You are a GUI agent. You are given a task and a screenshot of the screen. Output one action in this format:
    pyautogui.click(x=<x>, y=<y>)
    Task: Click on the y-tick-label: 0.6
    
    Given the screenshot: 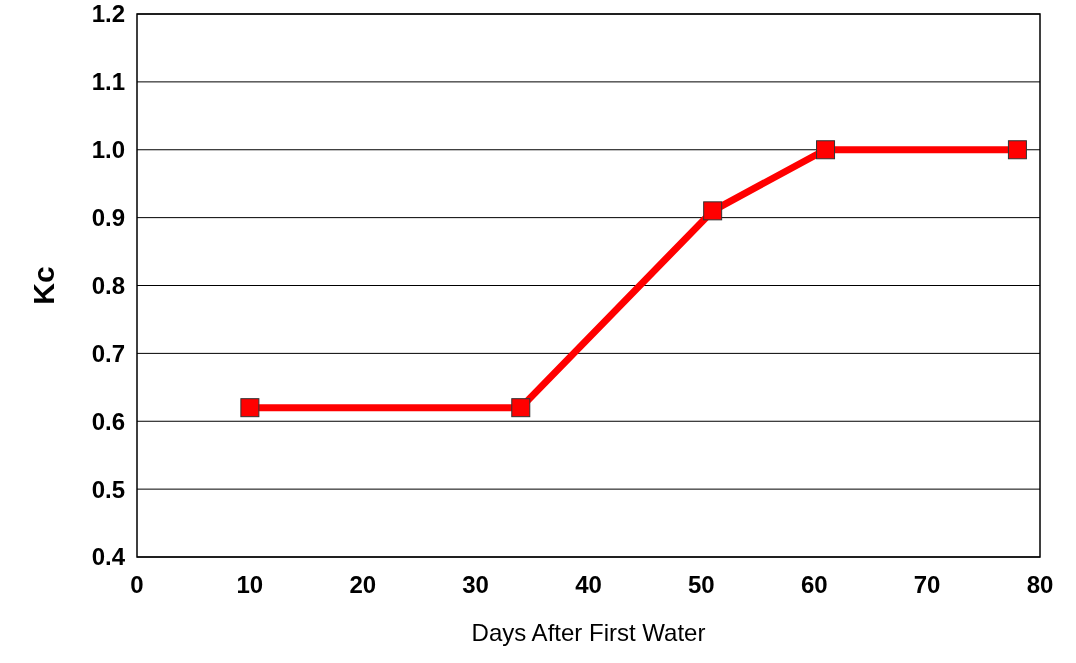 What is the action you would take?
    pyautogui.click(x=108, y=421)
    